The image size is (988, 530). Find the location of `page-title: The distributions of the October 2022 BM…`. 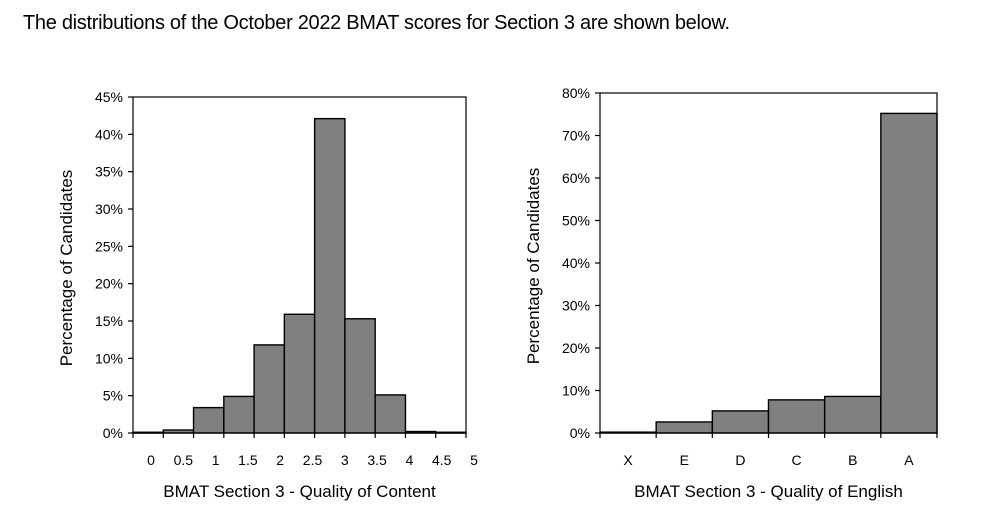

page-title: The distributions of the October 2022 BM… is located at coordinates (376, 23).